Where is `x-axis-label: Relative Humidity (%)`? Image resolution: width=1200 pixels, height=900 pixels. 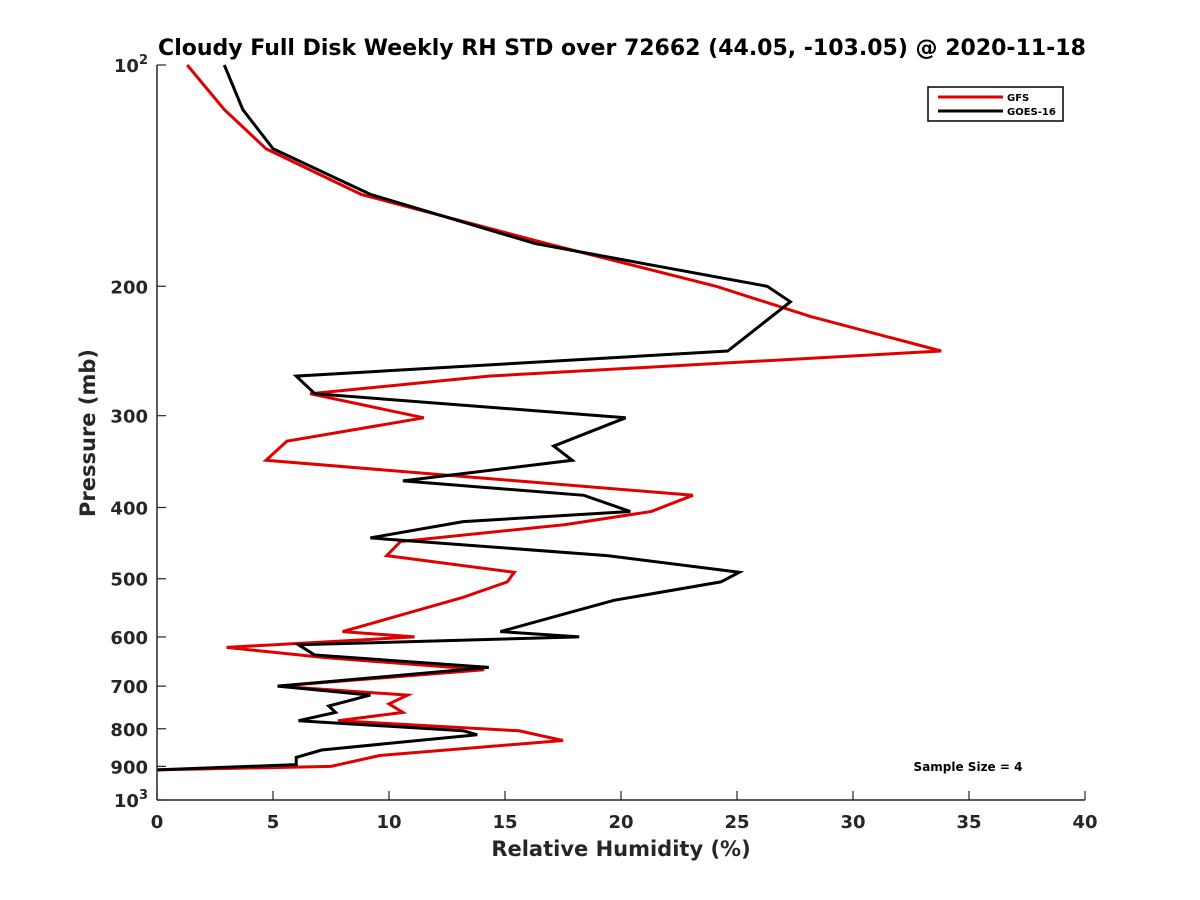
x-axis-label: Relative Humidity (%) is located at coordinates (620, 849).